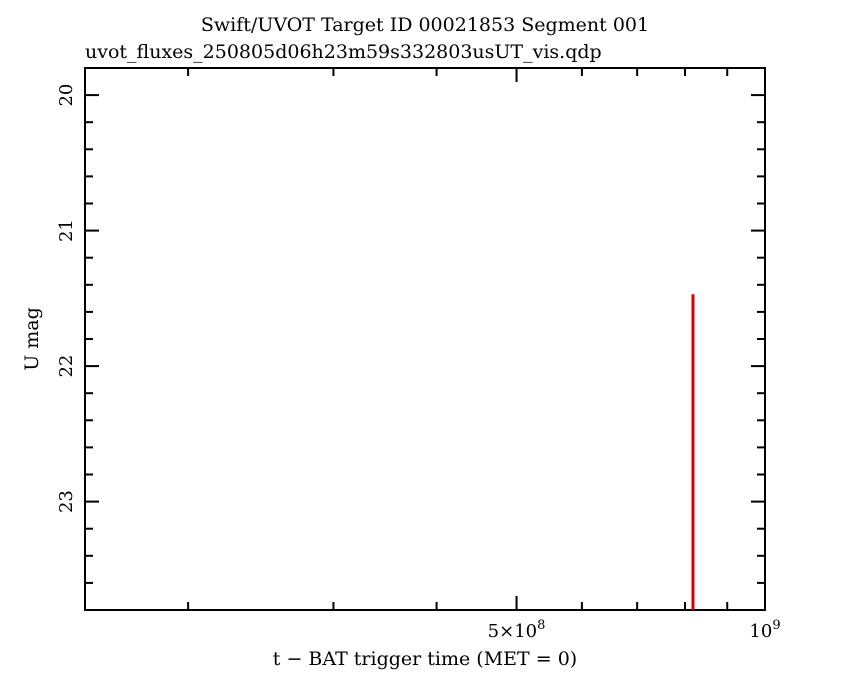  I want to click on x-tick-label: 109, so click(764, 630).